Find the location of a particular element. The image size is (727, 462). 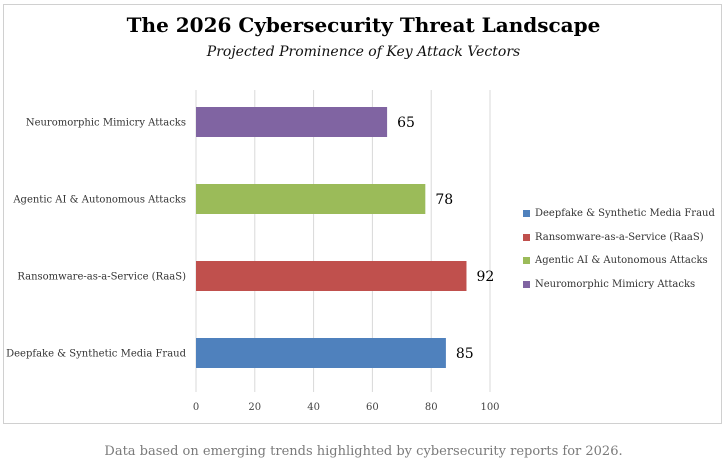

legend-label-1: Ransomware-as-a-Service (RaaS) is located at coordinates (619, 237).